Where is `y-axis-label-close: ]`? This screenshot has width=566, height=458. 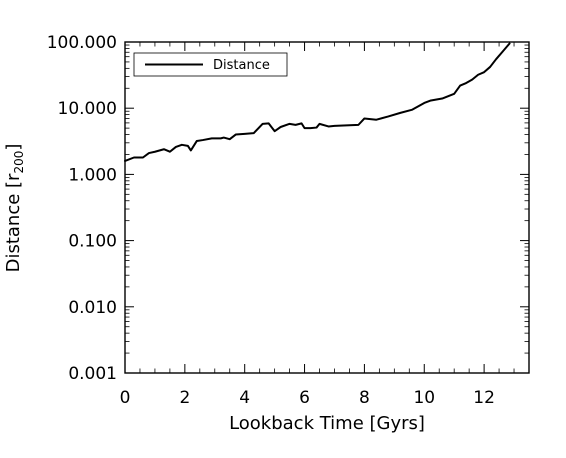 y-axis-label-close: ] is located at coordinates (13, 147).